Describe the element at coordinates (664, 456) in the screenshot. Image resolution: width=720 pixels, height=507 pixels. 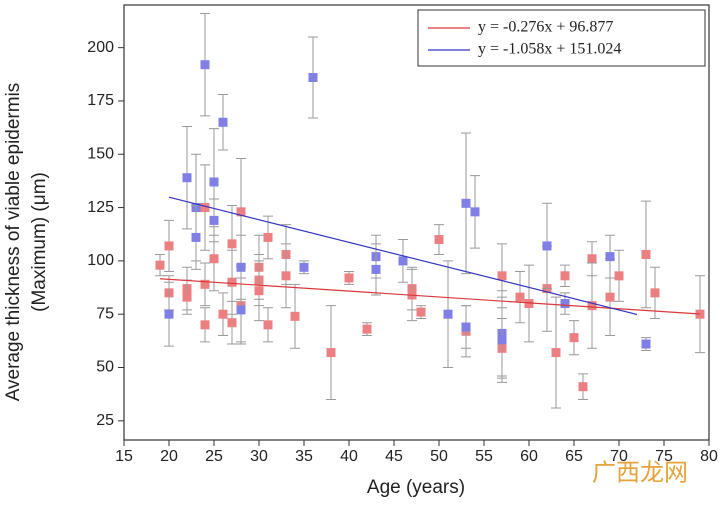
I see `x-tick-label: 75` at that location.